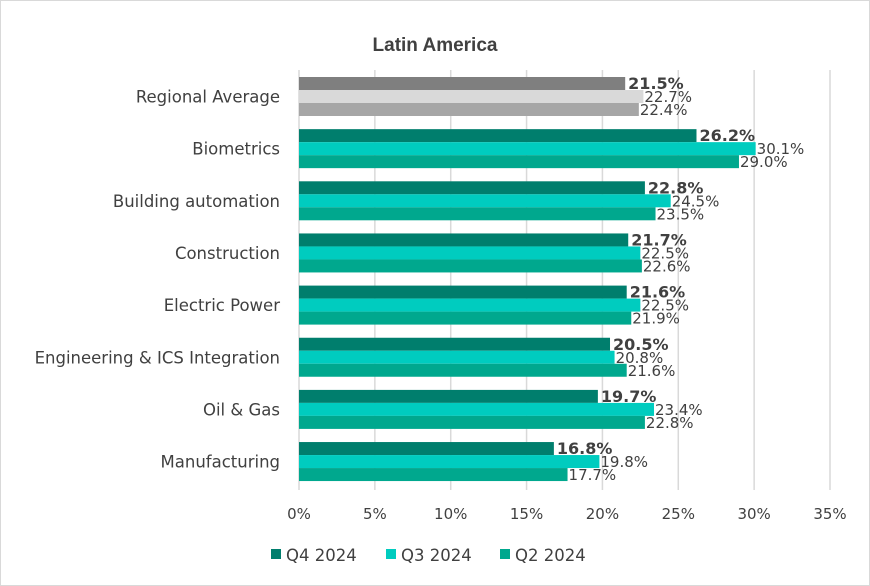  Describe the element at coordinates (241, 409) in the screenshot. I see `category-label: Oil & Gas` at that location.